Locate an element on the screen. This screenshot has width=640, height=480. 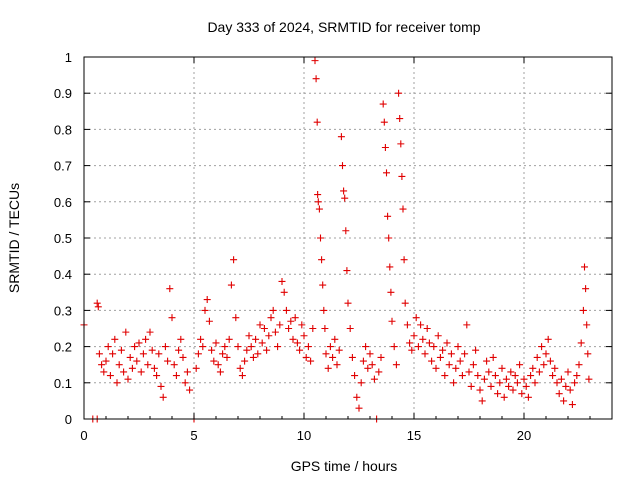
y-axis-label: SRMTID / TECUs is located at coordinates (14, 238).